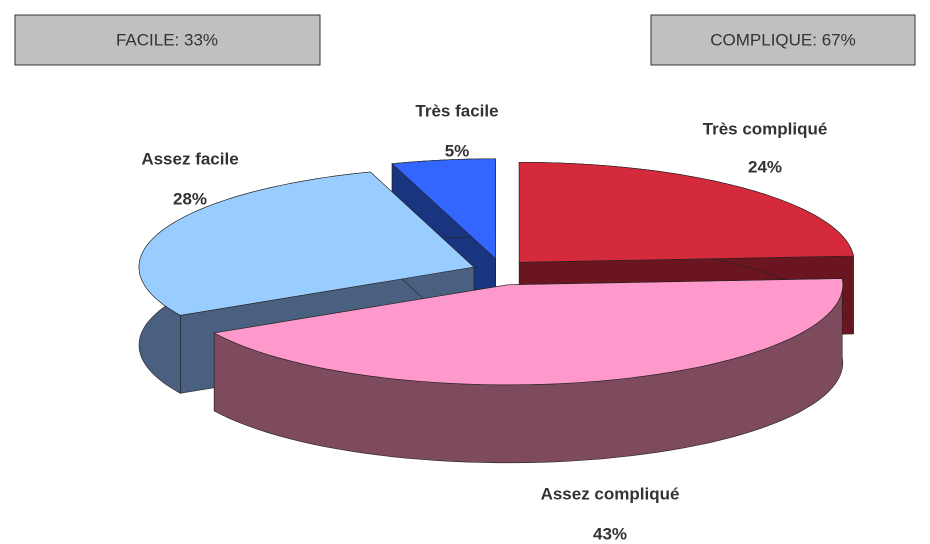 Image resolution: width=930 pixels, height=544 pixels. Describe the element at coordinates (610, 493) in the screenshot. I see `slice-label: Assez compliqué` at that location.